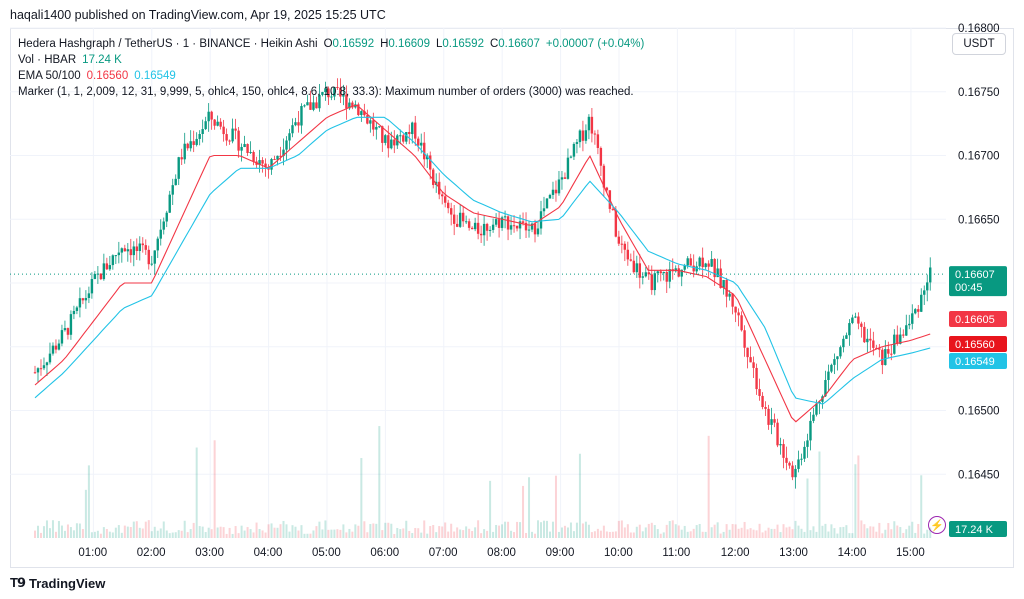 The width and height of the screenshot is (1024, 599). What do you see at coordinates (979, 220) in the screenshot?
I see `y-tick-label: 0.16650` at bounding box center [979, 220].